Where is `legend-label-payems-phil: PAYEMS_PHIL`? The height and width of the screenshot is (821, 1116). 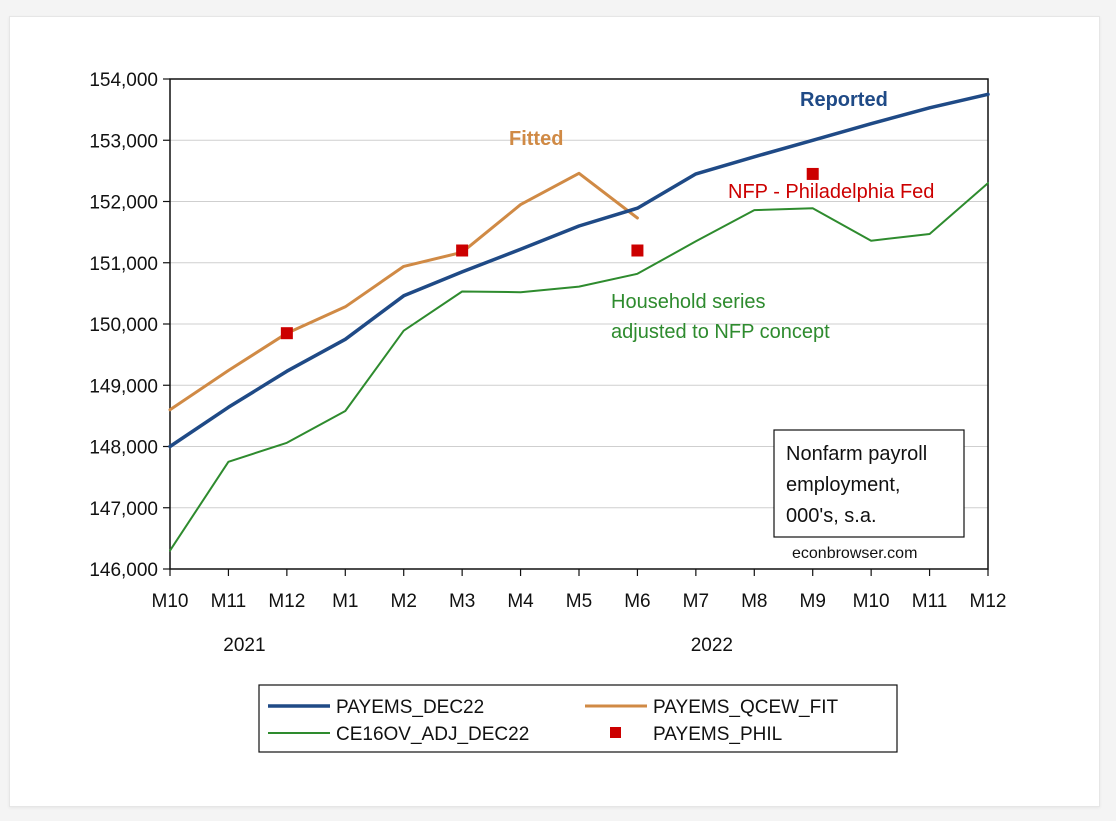 legend-label-payems-phil: PAYEMS_PHIL is located at coordinates (717, 734).